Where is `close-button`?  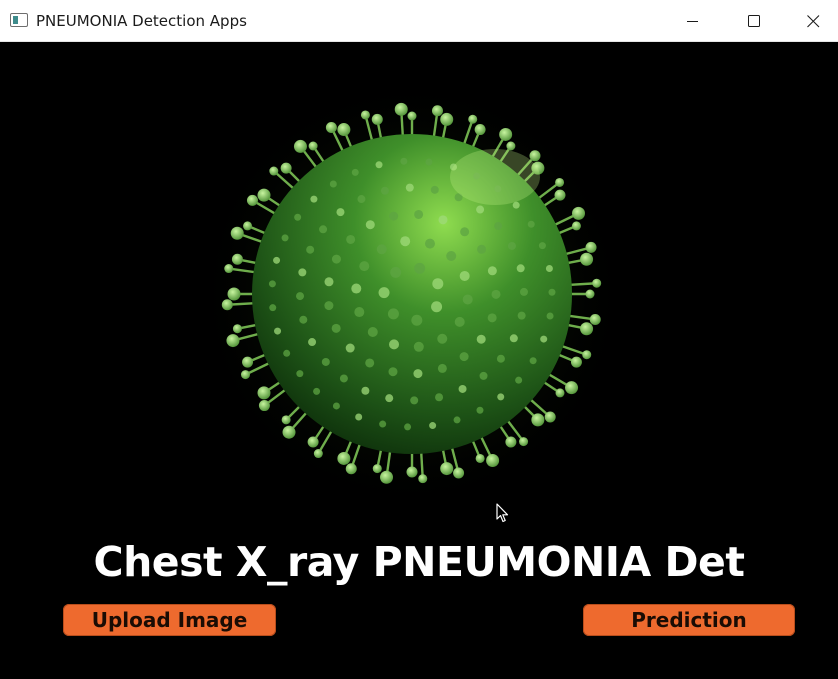
close-button is located at coordinates (811, 21).